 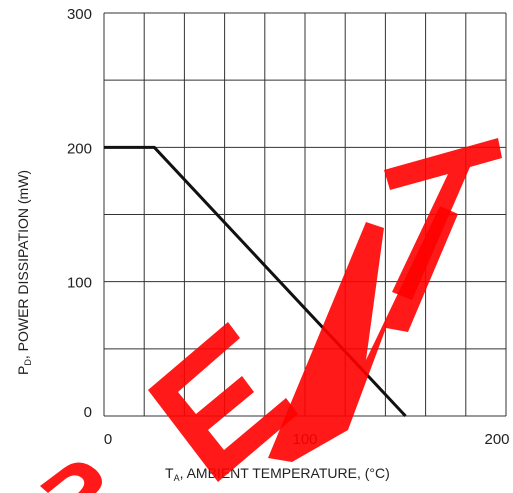 What do you see at coordinates (88, 412) in the screenshot?
I see `y-tick-label: 0` at bounding box center [88, 412].